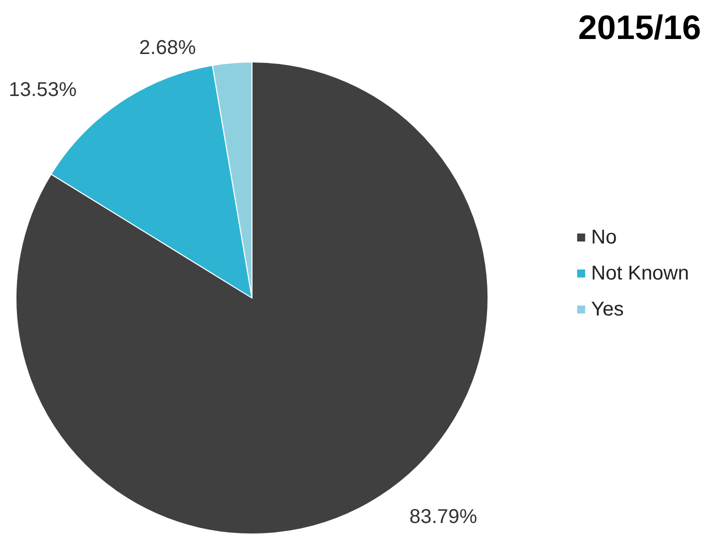 This screenshot has height=547, width=714. I want to click on legend-label: Not Known, so click(640, 273).